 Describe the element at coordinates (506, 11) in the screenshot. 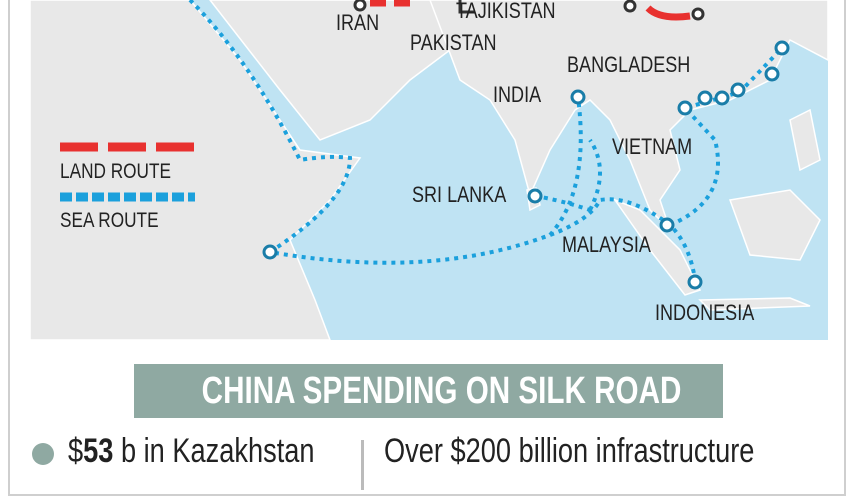

I see `label-tajikistan: TAJIKISTAN` at that location.